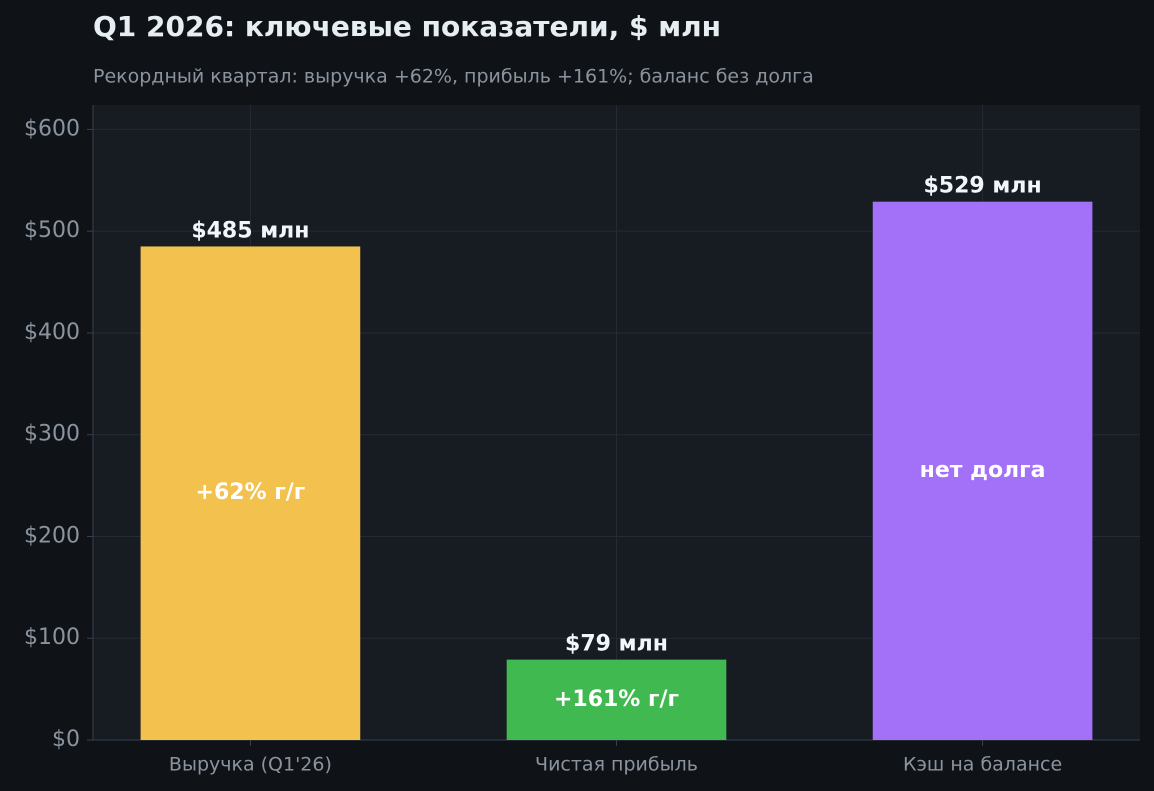 The width and height of the screenshot is (1154, 791). Describe the element at coordinates (52, 434) in the screenshot. I see `y-tick-label: $300` at that location.